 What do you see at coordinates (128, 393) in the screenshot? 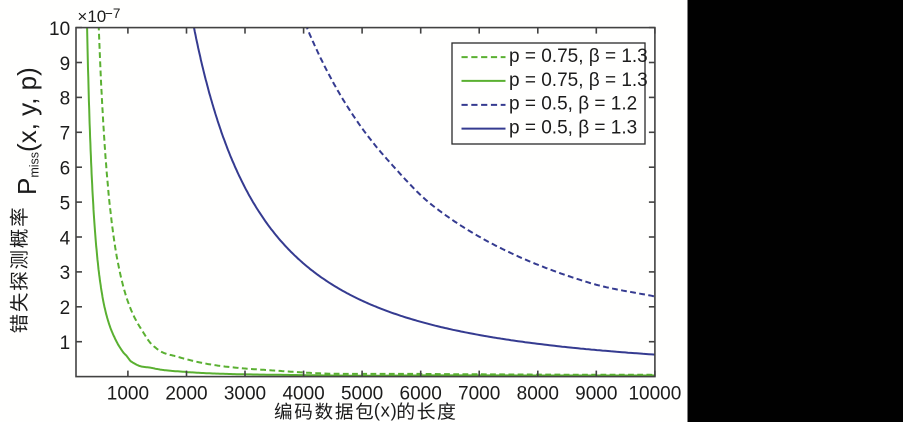
I see `svg-text: 1000` at bounding box center [128, 393].